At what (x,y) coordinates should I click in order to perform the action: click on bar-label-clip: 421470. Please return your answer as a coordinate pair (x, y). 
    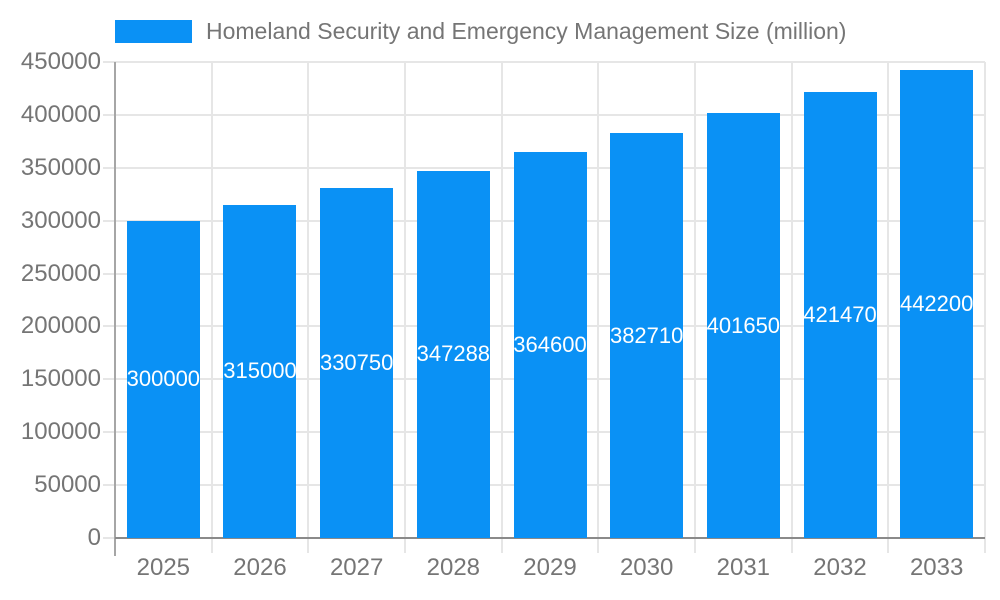
    Looking at the image, I should click on (840, 315).